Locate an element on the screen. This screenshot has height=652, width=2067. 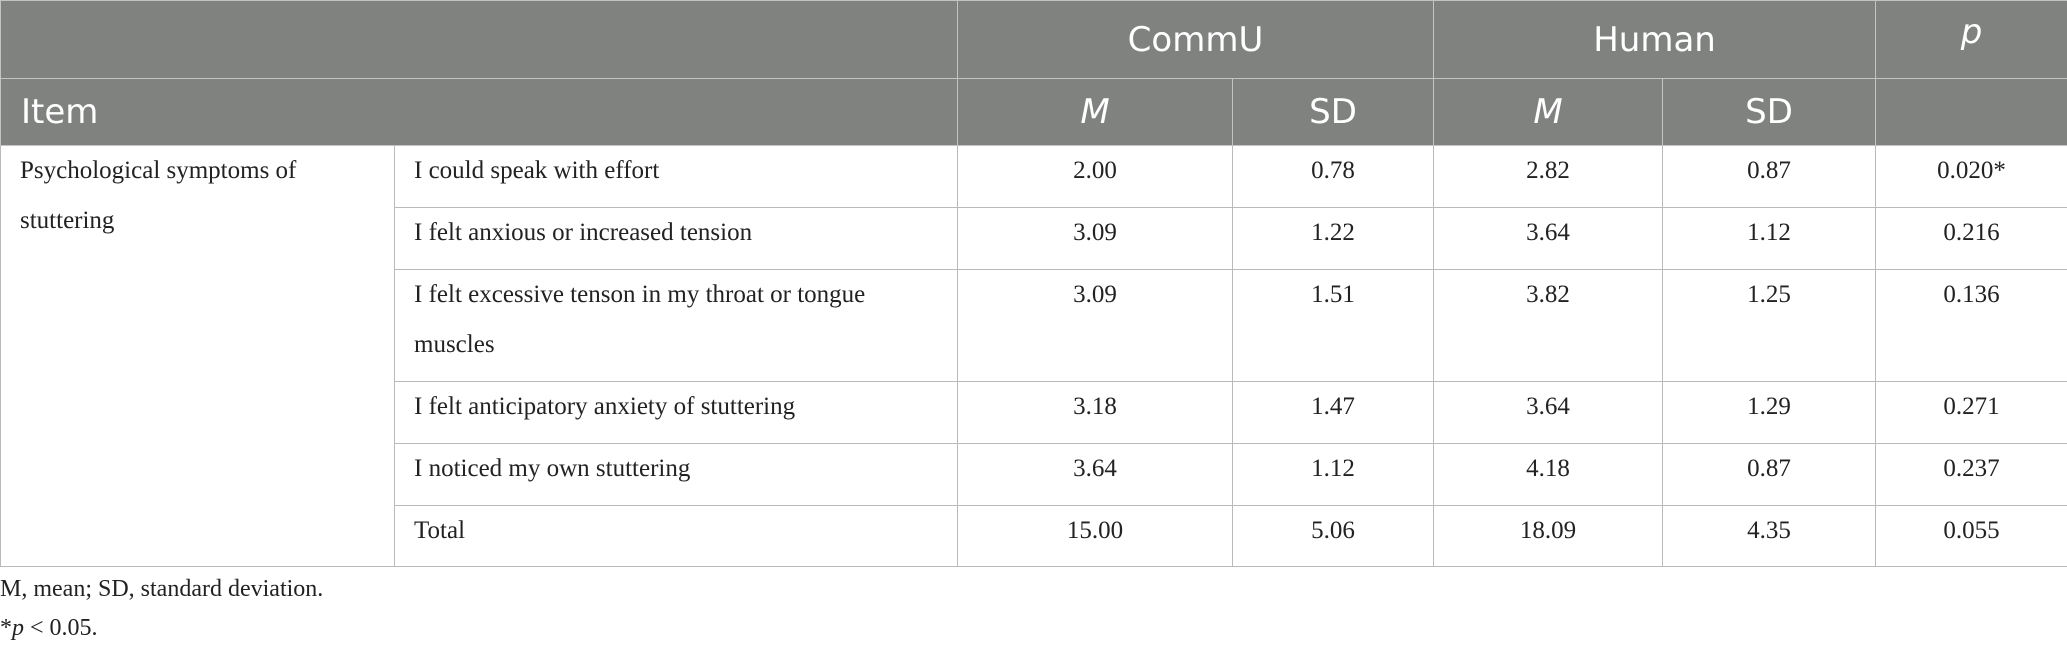
header-row-groups: CommU Human p is located at coordinates (1033, 39).